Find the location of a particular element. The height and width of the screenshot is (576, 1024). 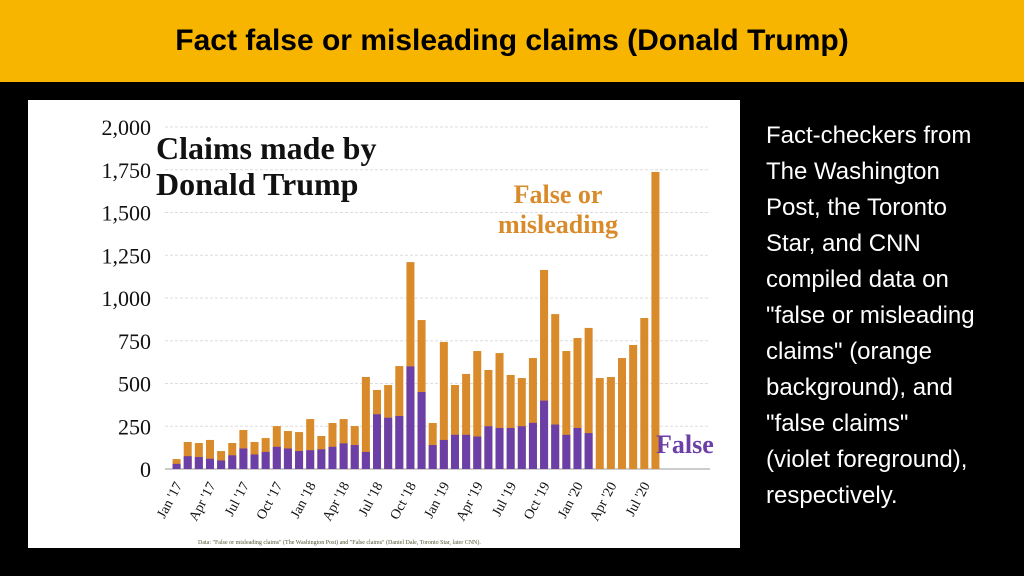

x-tick-label: Oct '18 is located at coordinates (404, 501).